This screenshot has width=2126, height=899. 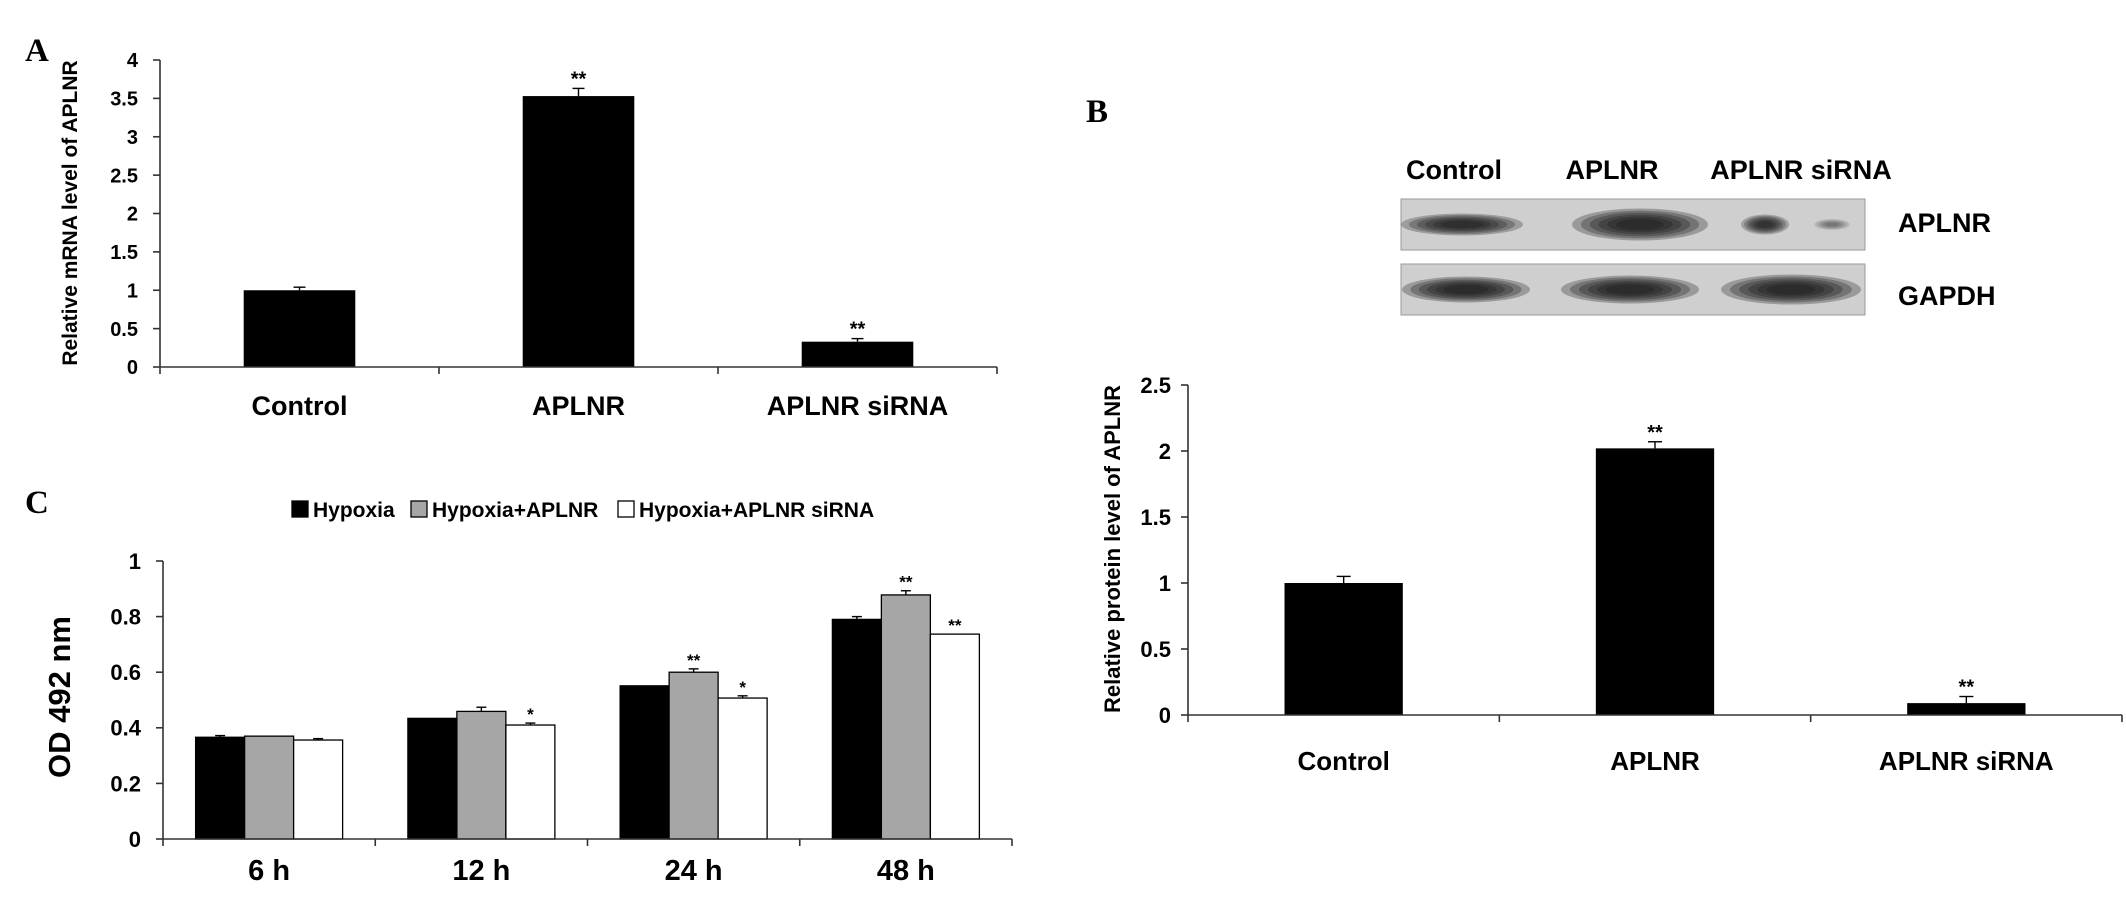 What do you see at coordinates (906, 717) in the screenshot?
I see `chart-c-bar-hypoxia-plus-aplnr-48-h` at bounding box center [906, 717].